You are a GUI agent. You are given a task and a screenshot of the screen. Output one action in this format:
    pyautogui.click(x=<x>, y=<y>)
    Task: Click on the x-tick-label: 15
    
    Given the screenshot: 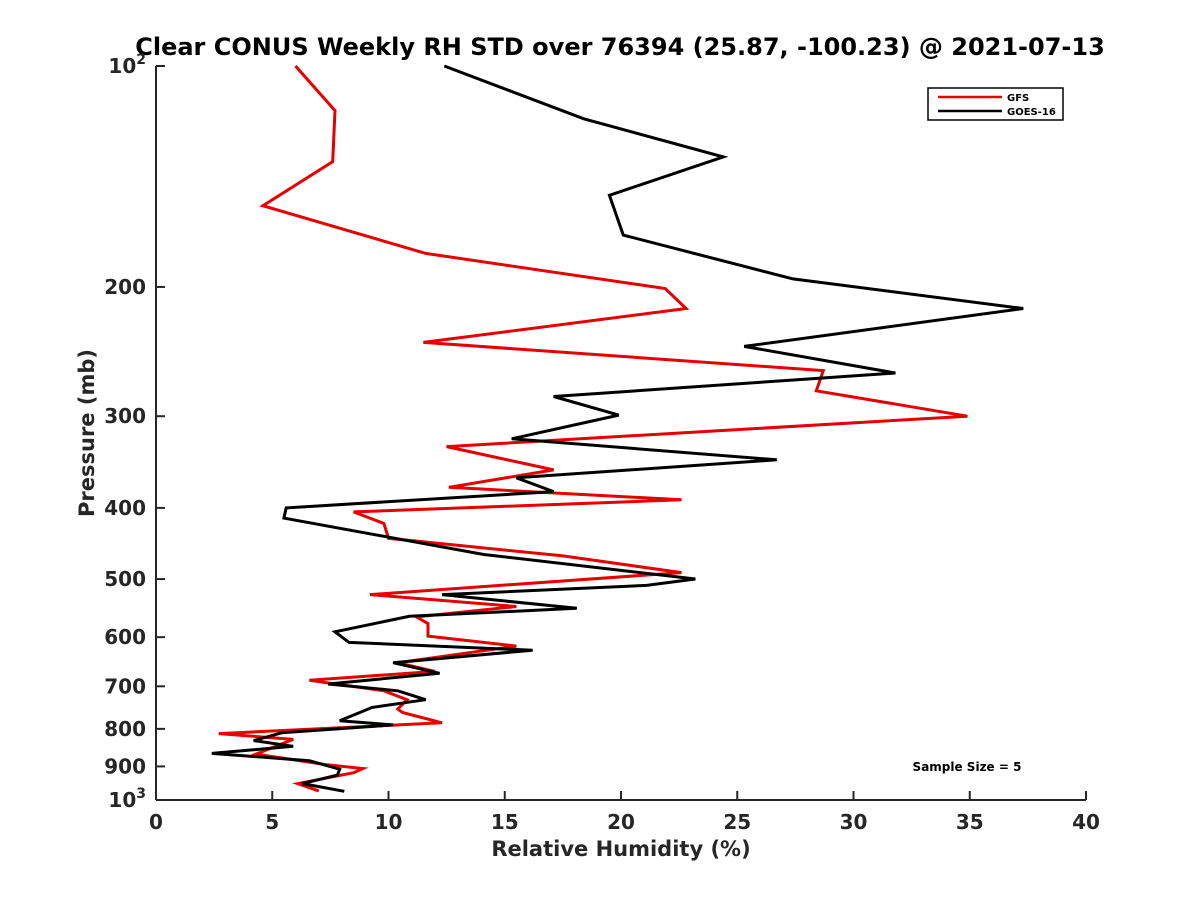 What is the action you would take?
    pyautogui.click(x=505, y=822)
    